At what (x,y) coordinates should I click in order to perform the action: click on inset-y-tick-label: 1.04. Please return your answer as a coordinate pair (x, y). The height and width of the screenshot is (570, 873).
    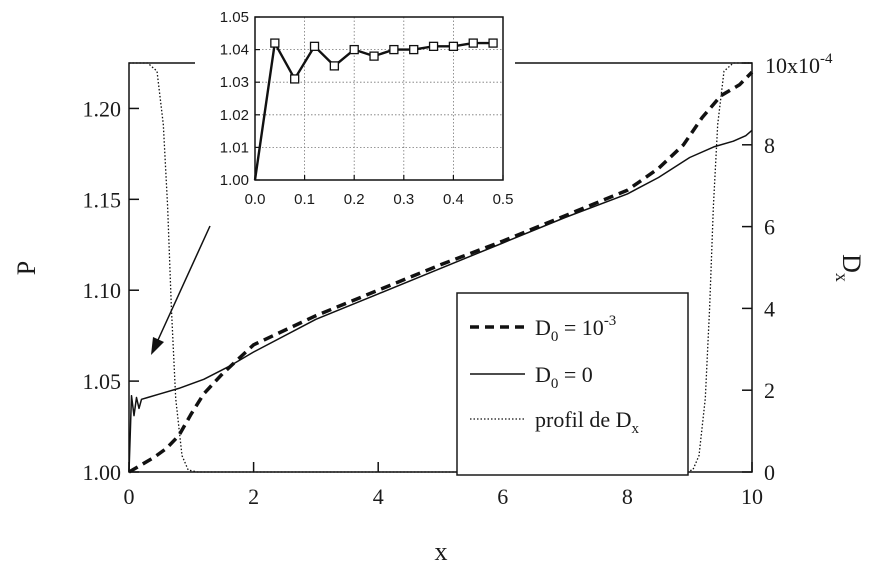
    Looking at the image, I should click on (234, 50).